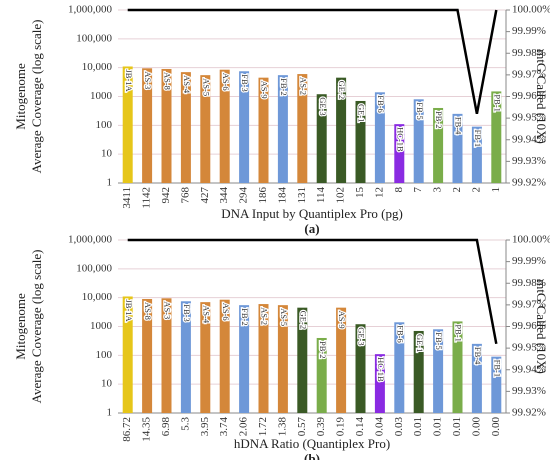 The height and width of the screenshot is (460, 550). I want to click on bar-label: PB-2, so click(439, 119).